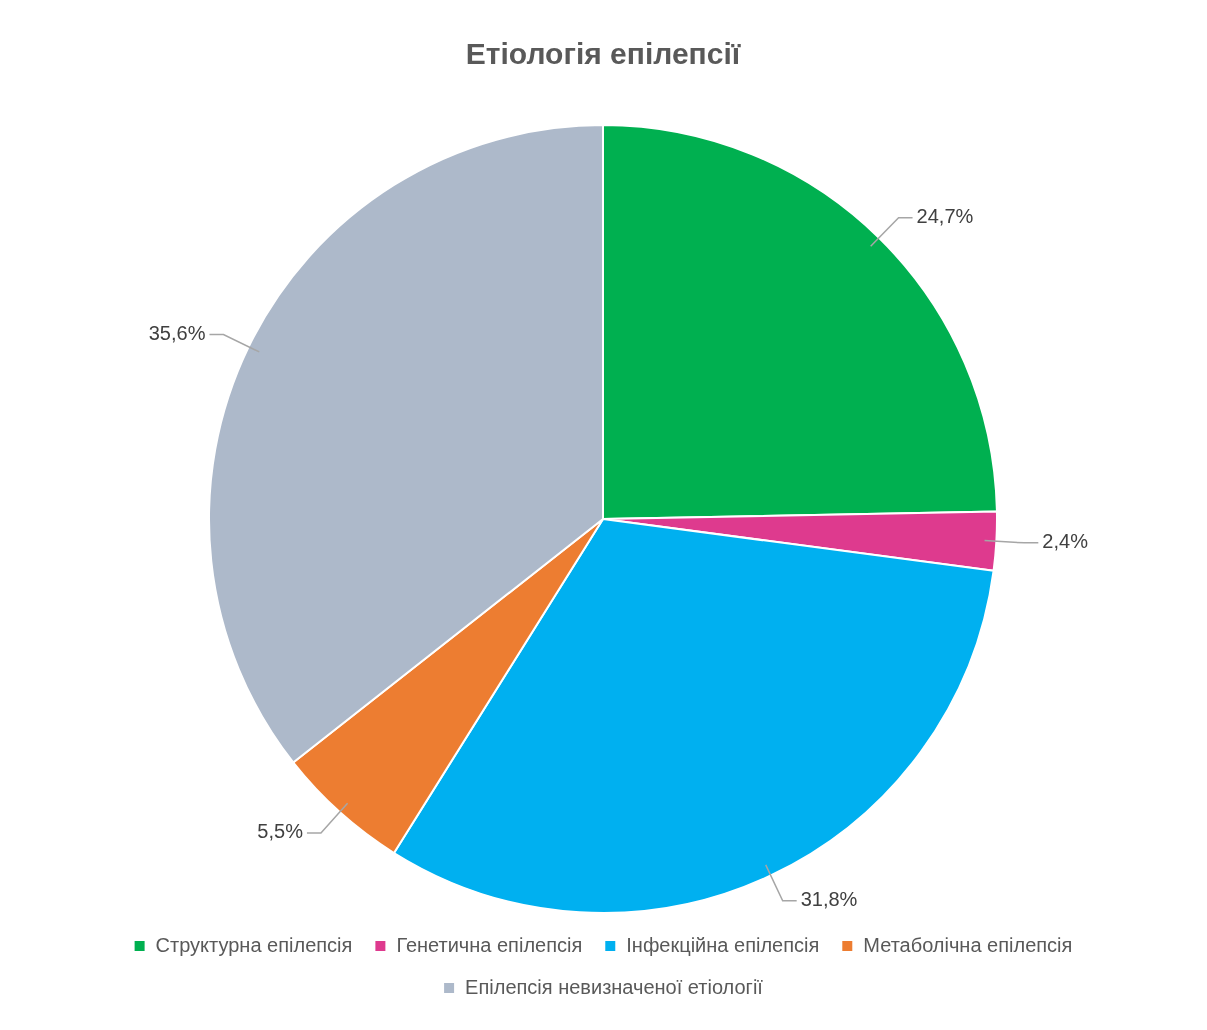 This screenshot has width=1207, height=1030. Describe the element at coordinates (968, 944) in the screenshot. I see `legend-label: Метаболічна епілепсія` at that location.